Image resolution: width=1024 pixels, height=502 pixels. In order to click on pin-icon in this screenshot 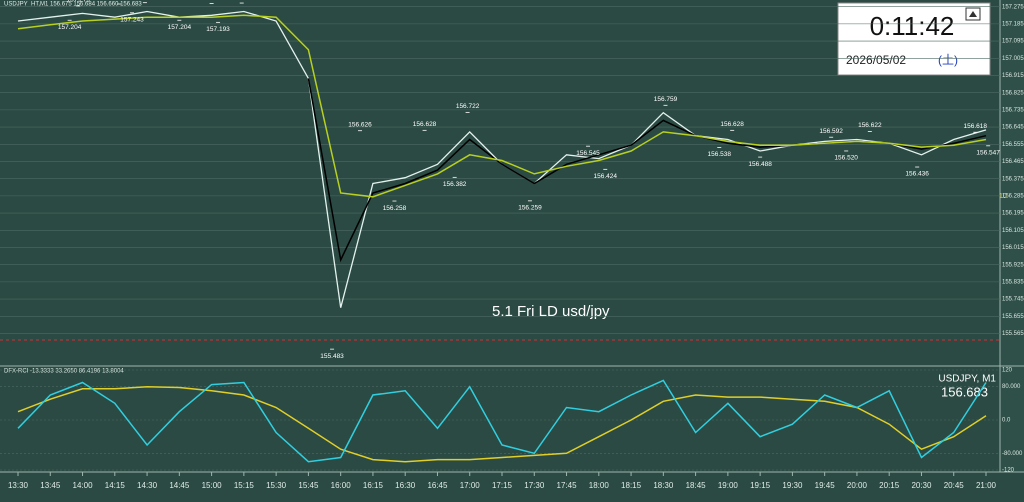, I will do `click(973, 14)`.